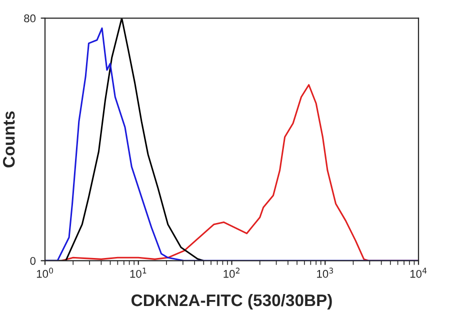 The height and width of the screenshot is (330, 450). Describe the element at coordinates (138, 273) in the screenshot. I see `x-tick-label: 10$^{1}$` at that location.